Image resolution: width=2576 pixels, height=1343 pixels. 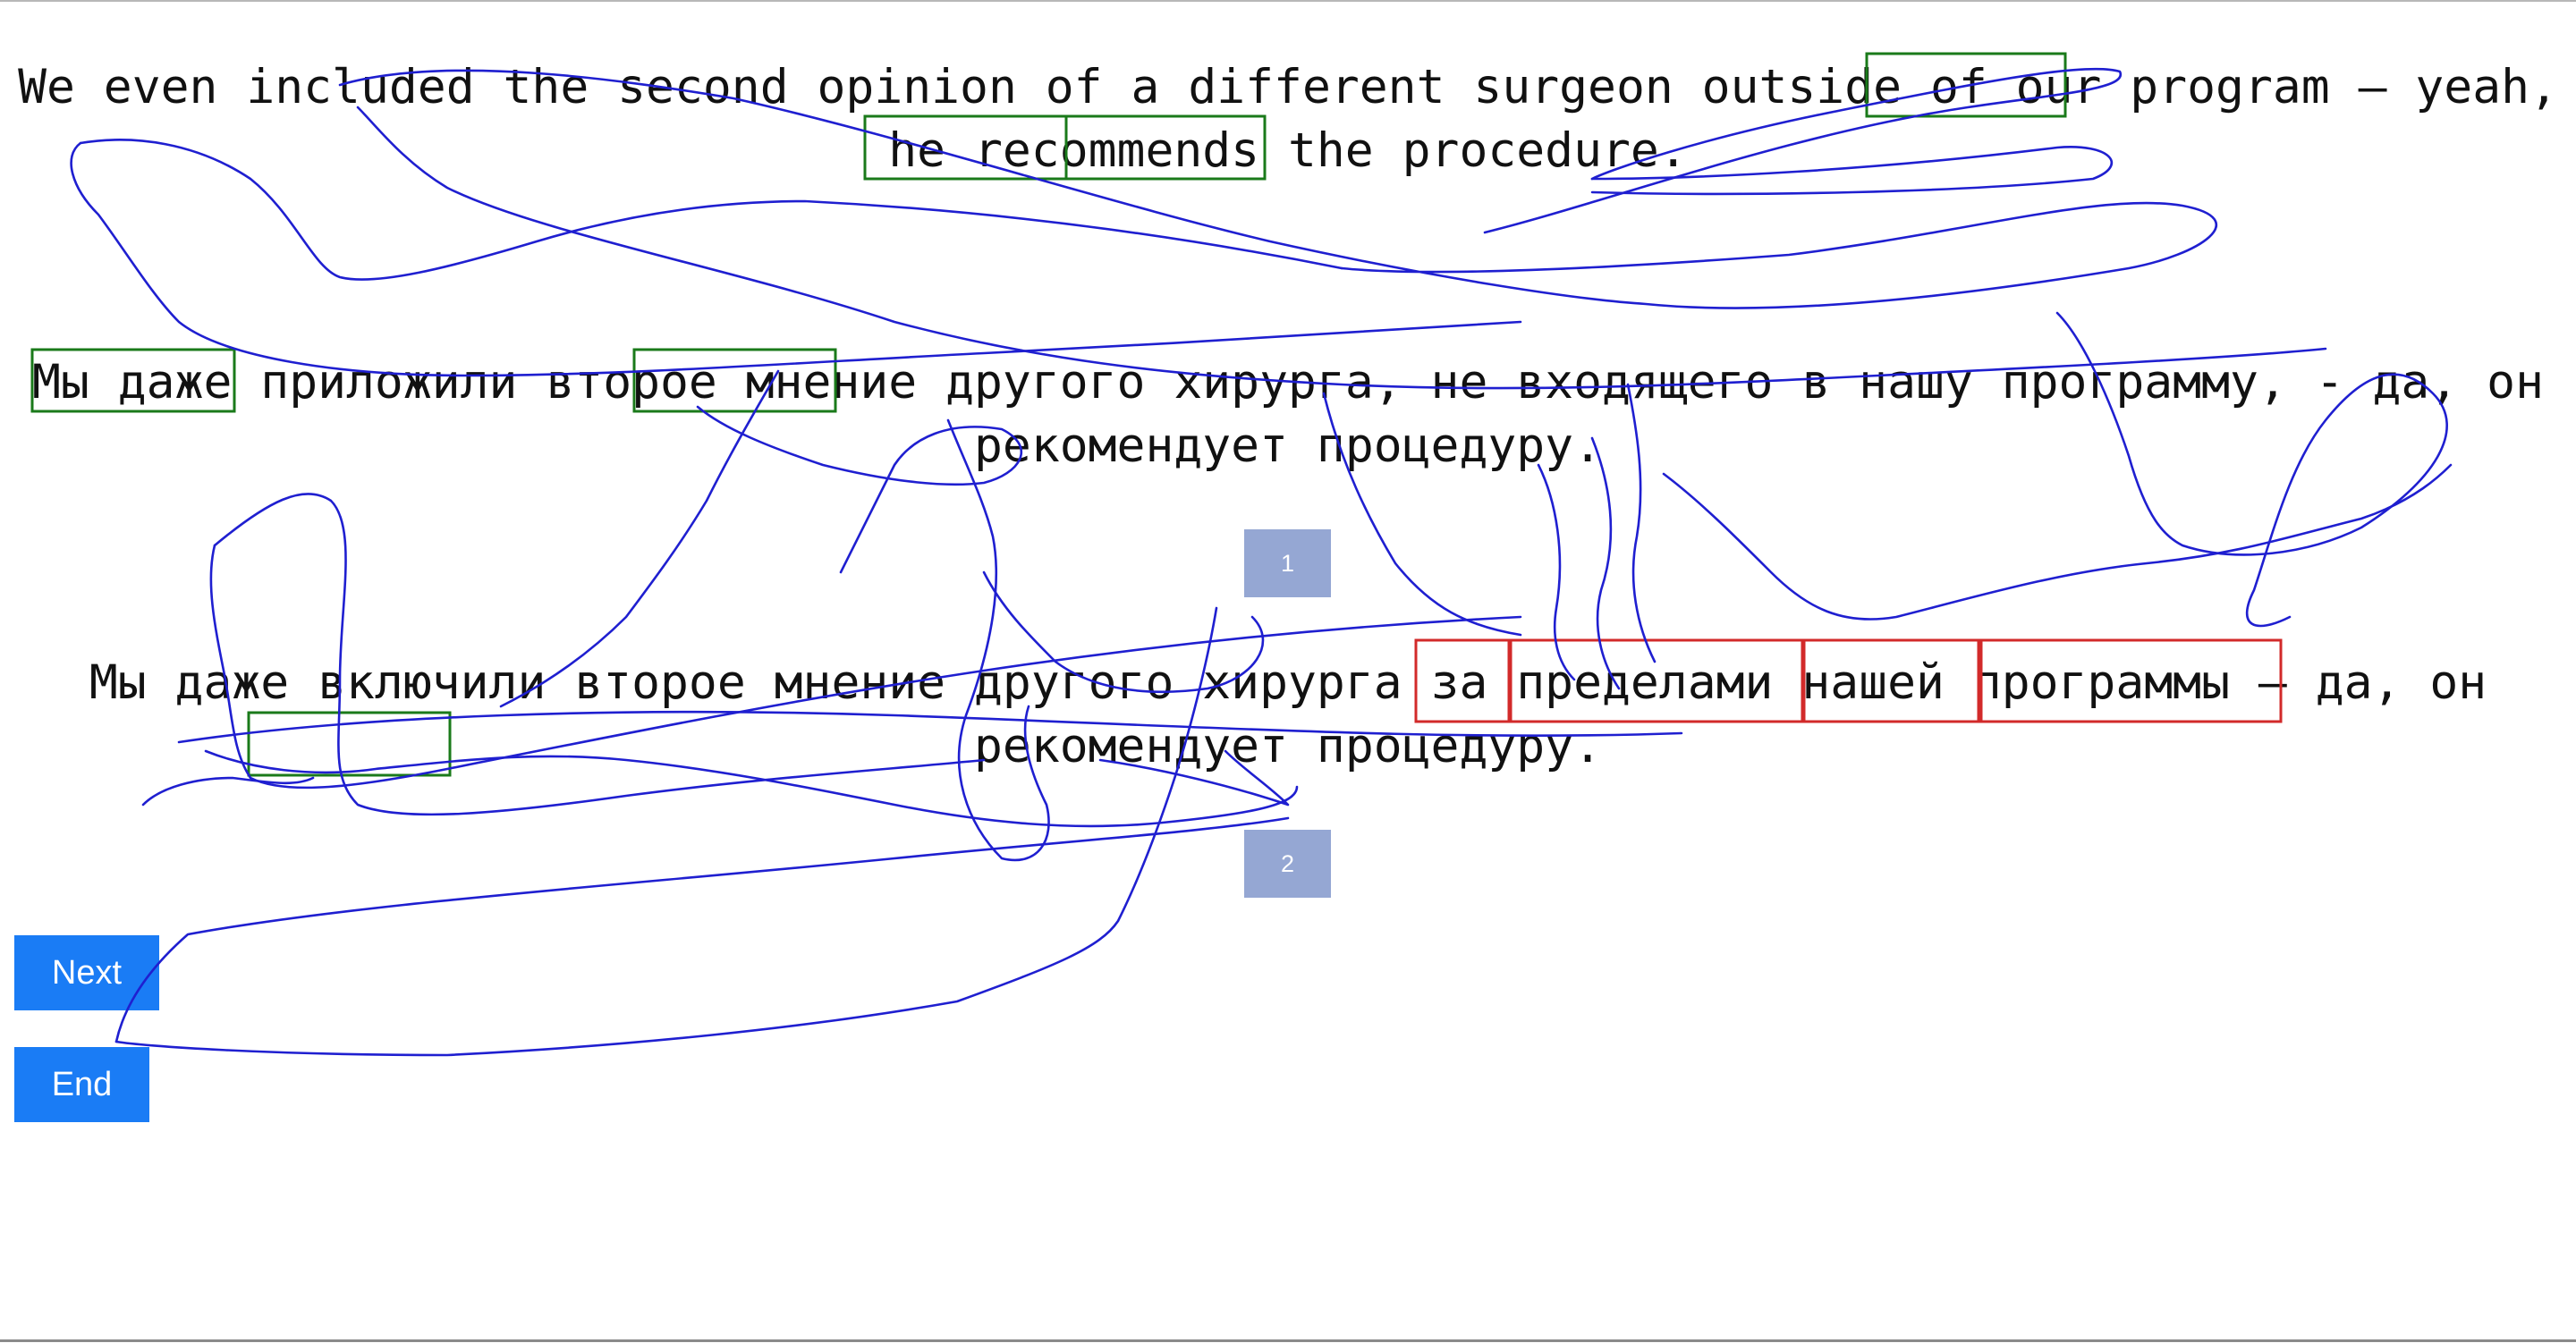 I want to click on end-button: End, so click(x=81, y=1085).